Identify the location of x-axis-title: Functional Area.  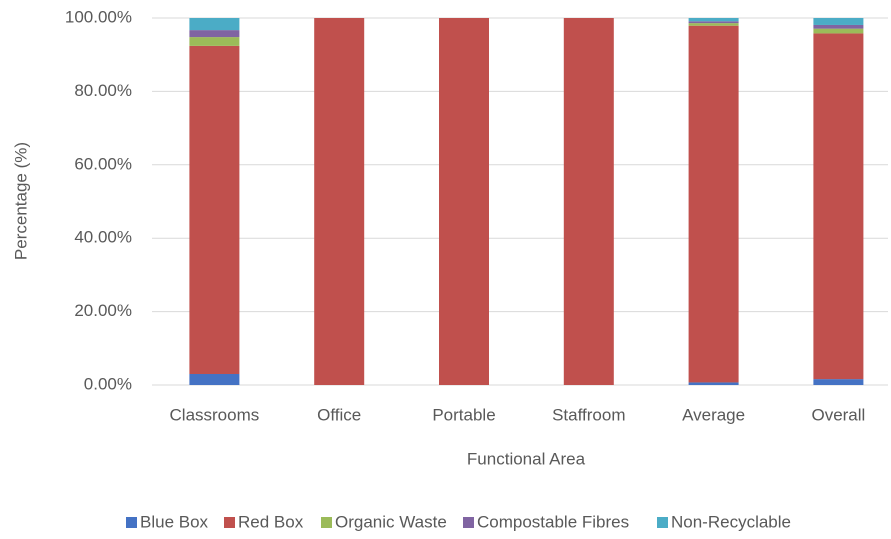
(526, 458).